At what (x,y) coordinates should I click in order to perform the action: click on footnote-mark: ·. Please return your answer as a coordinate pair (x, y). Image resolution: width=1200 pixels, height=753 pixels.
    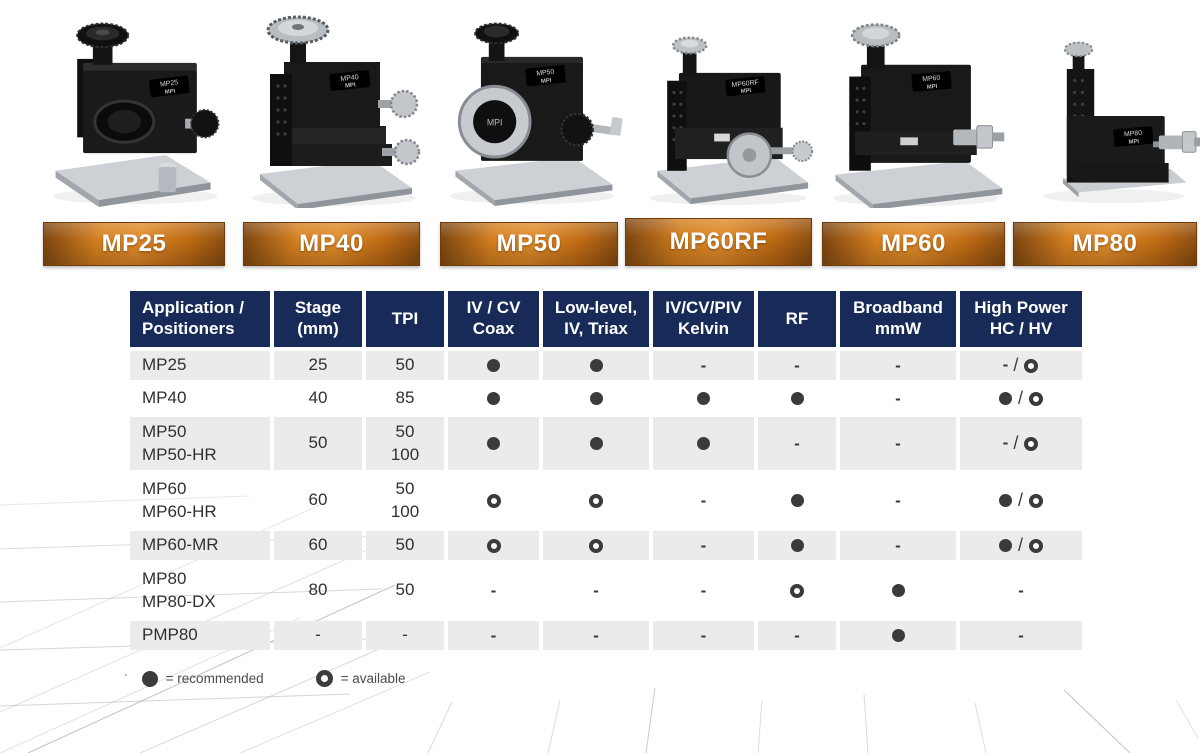
    Looking at the image, I should click on (126, 674).